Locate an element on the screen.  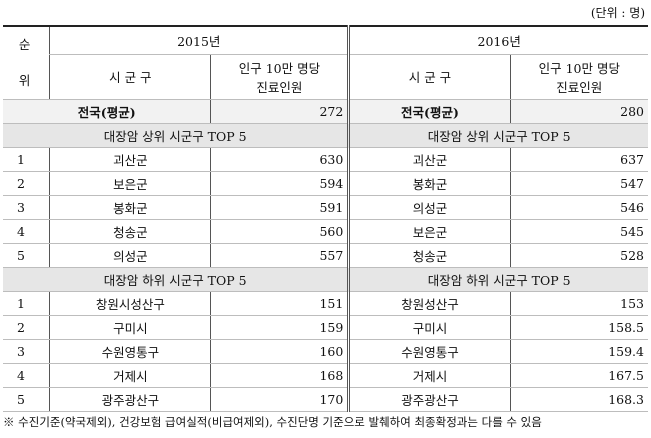
value-cell-2016: 153 is located at coordinates (578, 303).